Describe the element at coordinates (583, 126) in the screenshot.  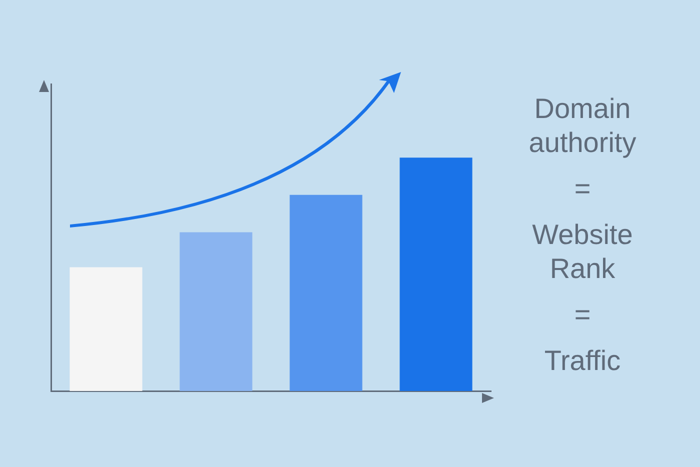
I see `text: Domain authority` at that location.